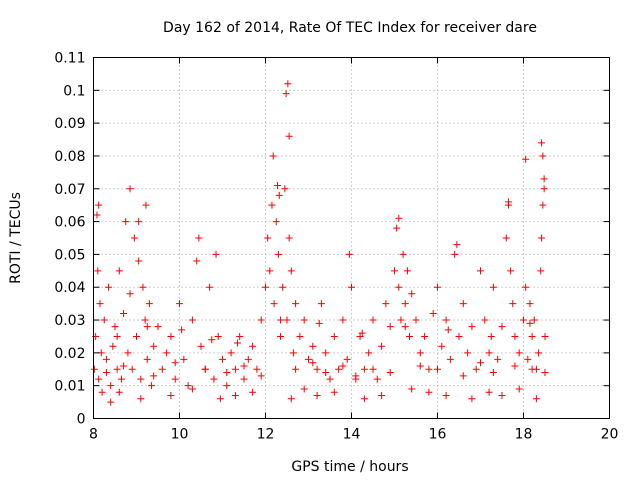 This screenshot has width=640, height=480. Describe the element at coordinates (69, 255) in the screenshot. I see `y-tick-label: 0.05` at that location.